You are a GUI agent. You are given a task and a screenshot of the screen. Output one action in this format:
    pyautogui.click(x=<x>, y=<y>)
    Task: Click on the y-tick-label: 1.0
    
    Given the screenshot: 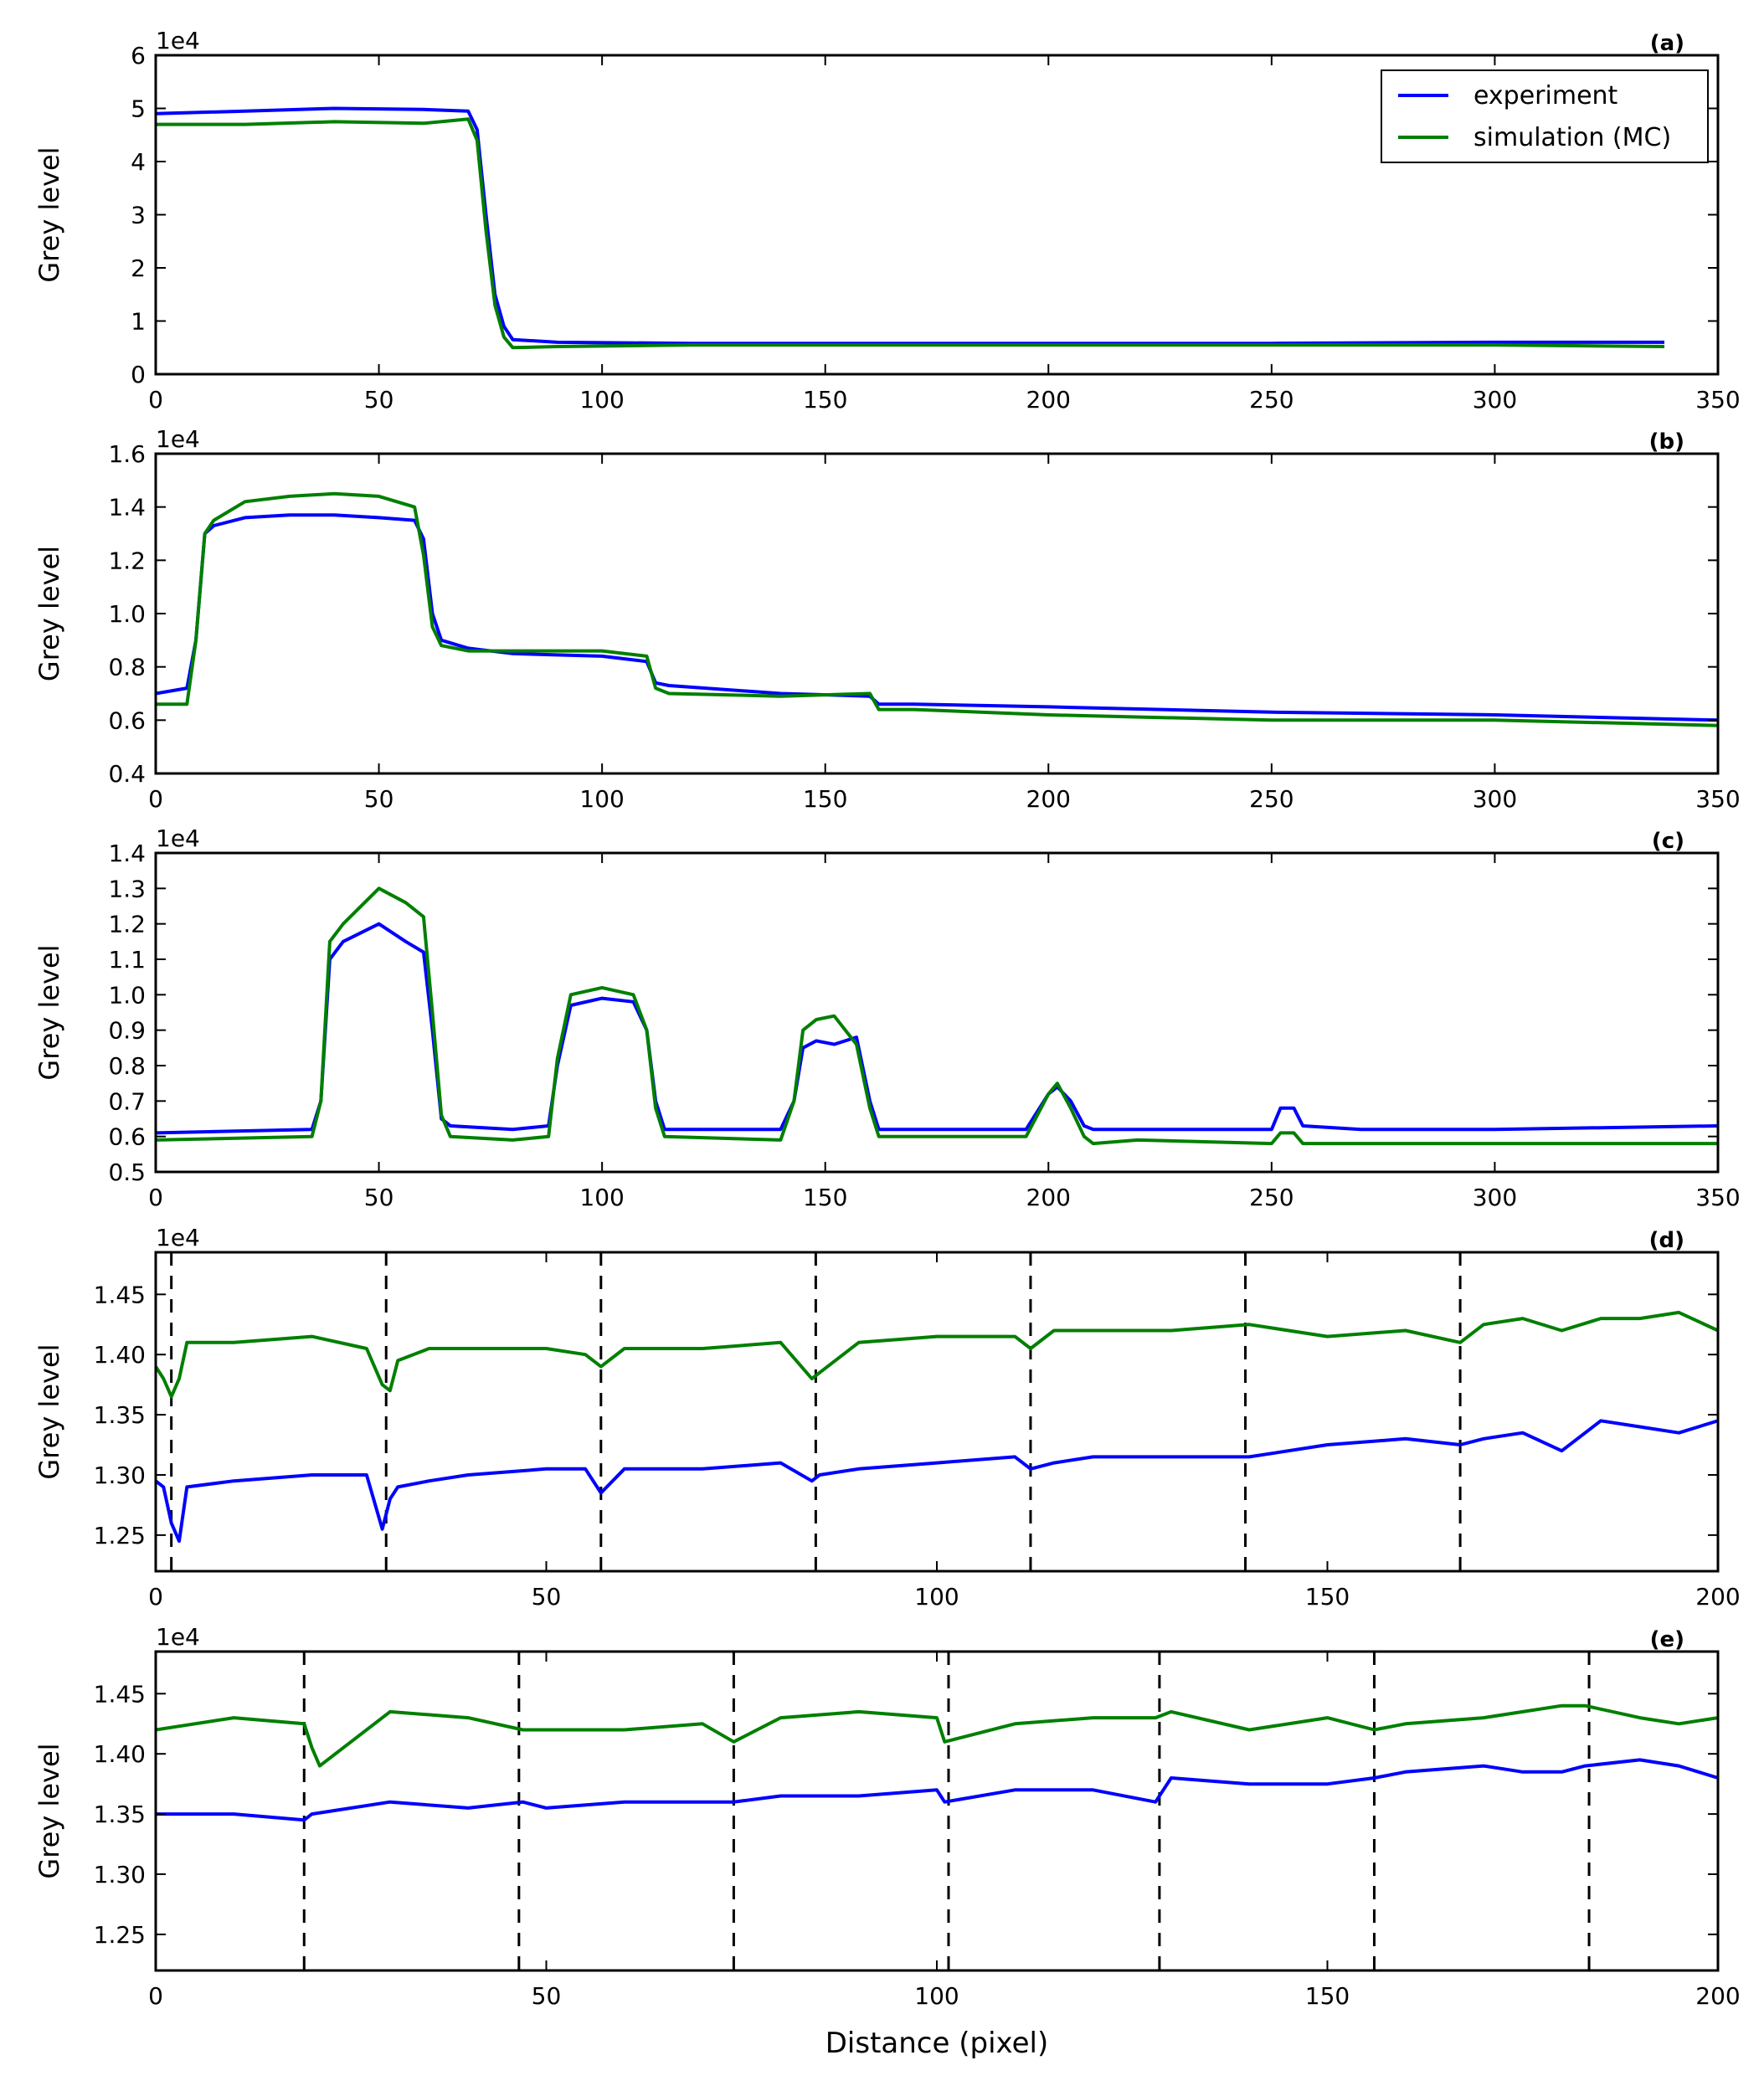 What is the action you would take?
    pyautogui.click(x=127, y=995)
    